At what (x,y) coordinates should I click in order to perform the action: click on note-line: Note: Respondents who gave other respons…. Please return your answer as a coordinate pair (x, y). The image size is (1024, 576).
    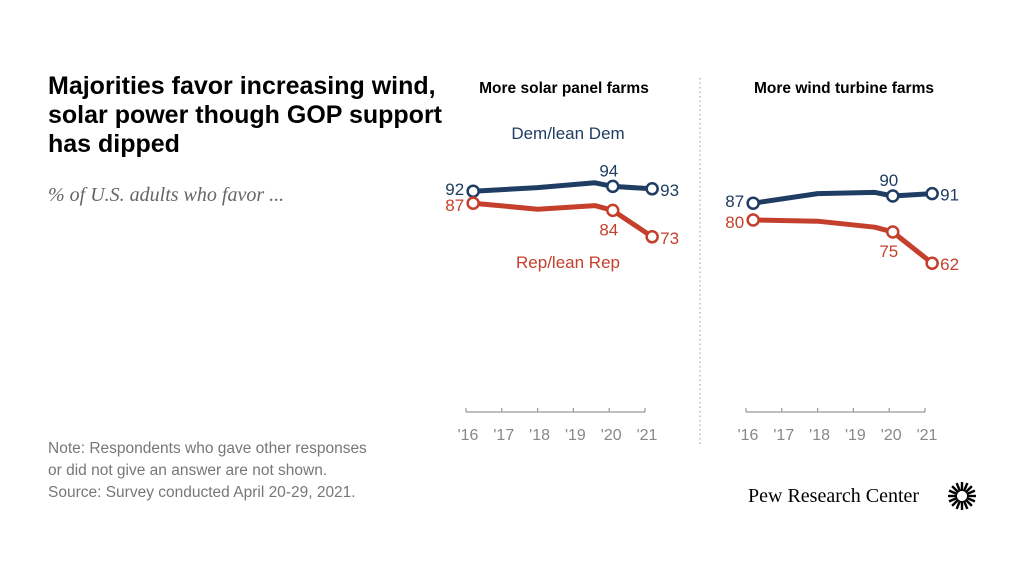
    Looking at the image, I should click on (207, 448).